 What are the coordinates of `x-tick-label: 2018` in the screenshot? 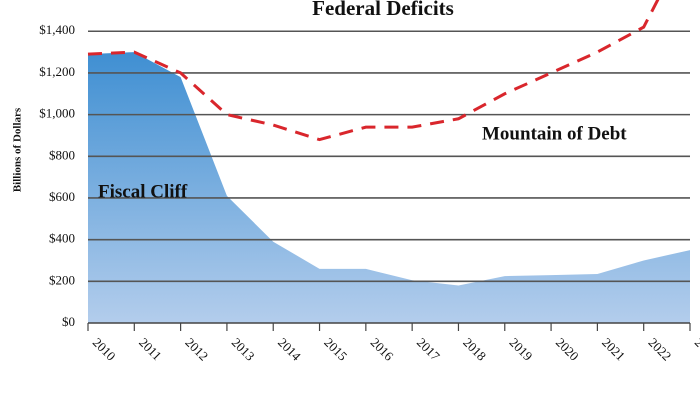 It's located at (474, 349).